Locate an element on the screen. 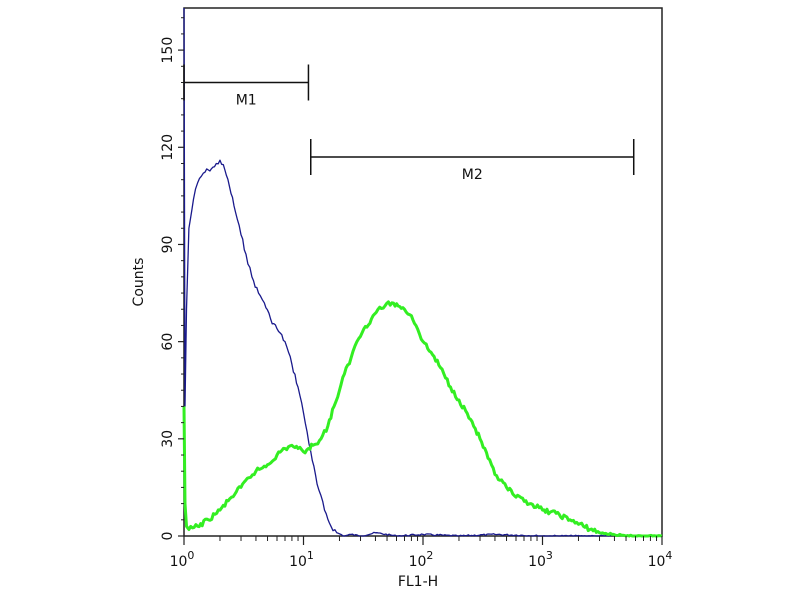 Image resolution: width=800 pixels, height=600 pixels. y-tick-label: 90 is located at coordinates (168, 245).